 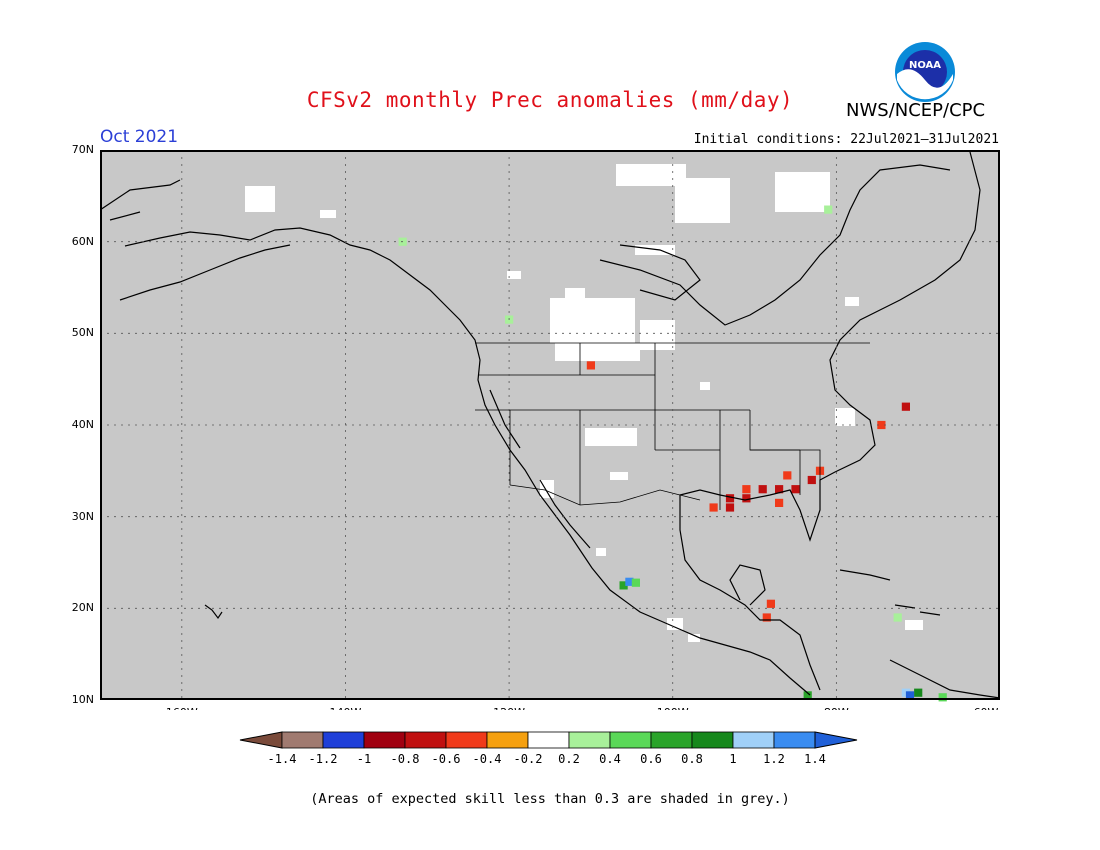 I want to click on colorbar-arrow-right, so click(x=836, y=740).